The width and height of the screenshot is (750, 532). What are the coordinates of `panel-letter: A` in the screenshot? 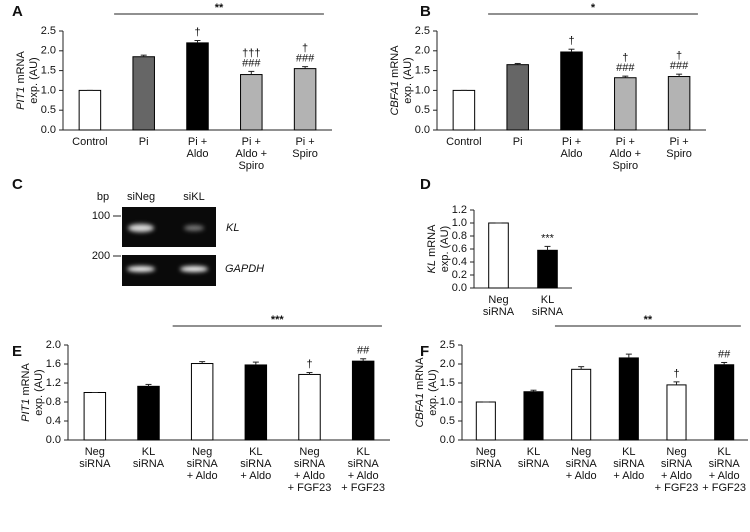 It's located at (17, 11).